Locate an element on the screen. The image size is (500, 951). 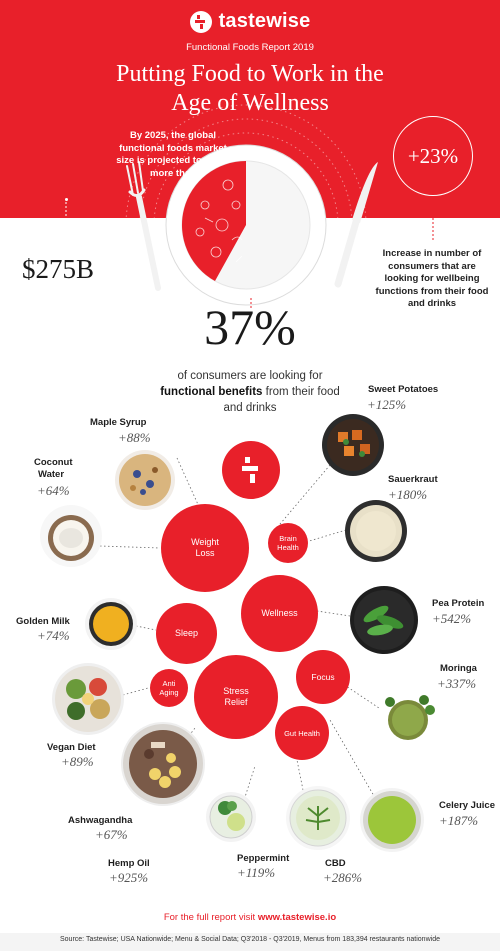
focus-label: Focus is located at coordinates (323, 676).